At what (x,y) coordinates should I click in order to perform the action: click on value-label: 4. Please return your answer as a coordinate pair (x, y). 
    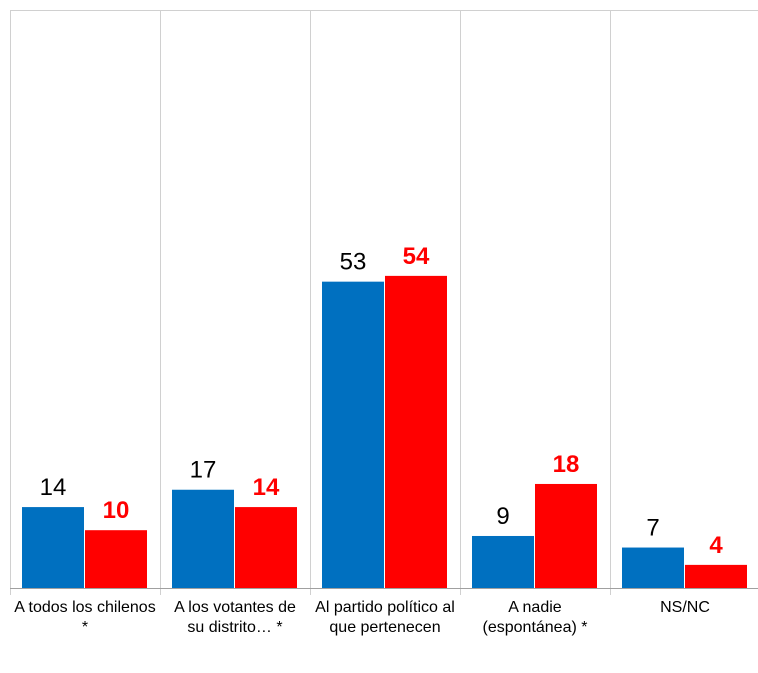
    Looking at the image, I should click on (716, 545).